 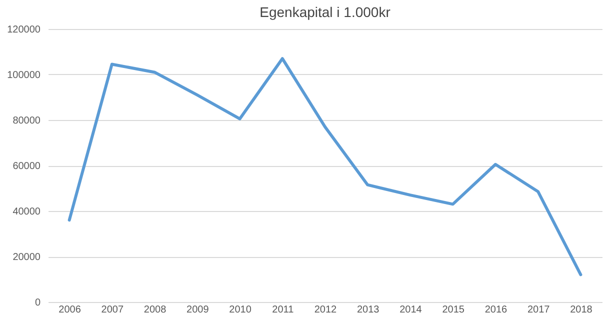 What do you see at coordinates (112, 310) in the screenshot?
I see `x-tick-label: 2007` at bounding box center [112, 310].